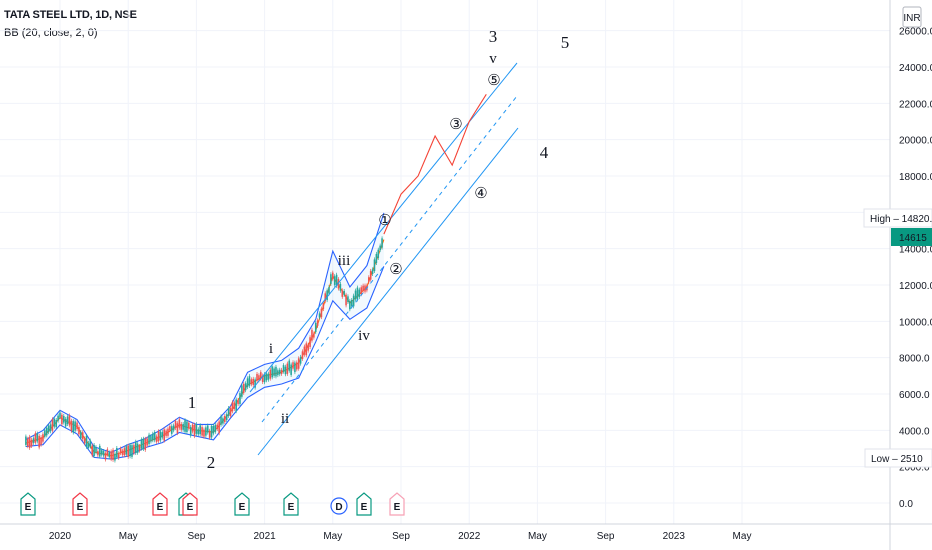  I want to click on indicator-legend: BB (20, close, 2, 0), so click(51, 33).